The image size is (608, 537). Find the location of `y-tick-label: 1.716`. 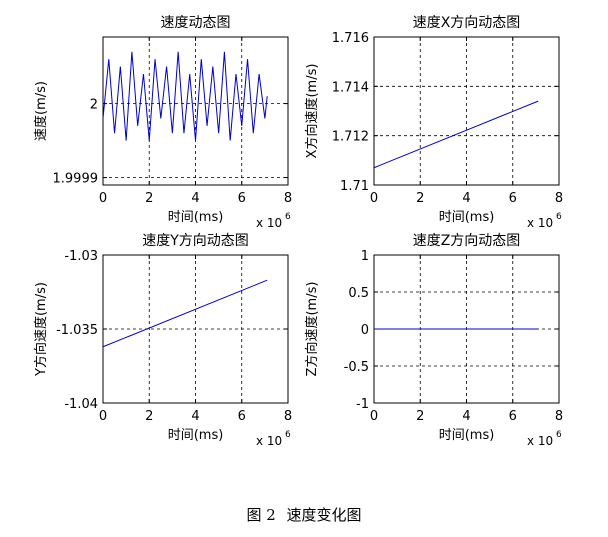

y-tick-label: 1.716 is located at coordinates (350, 38).